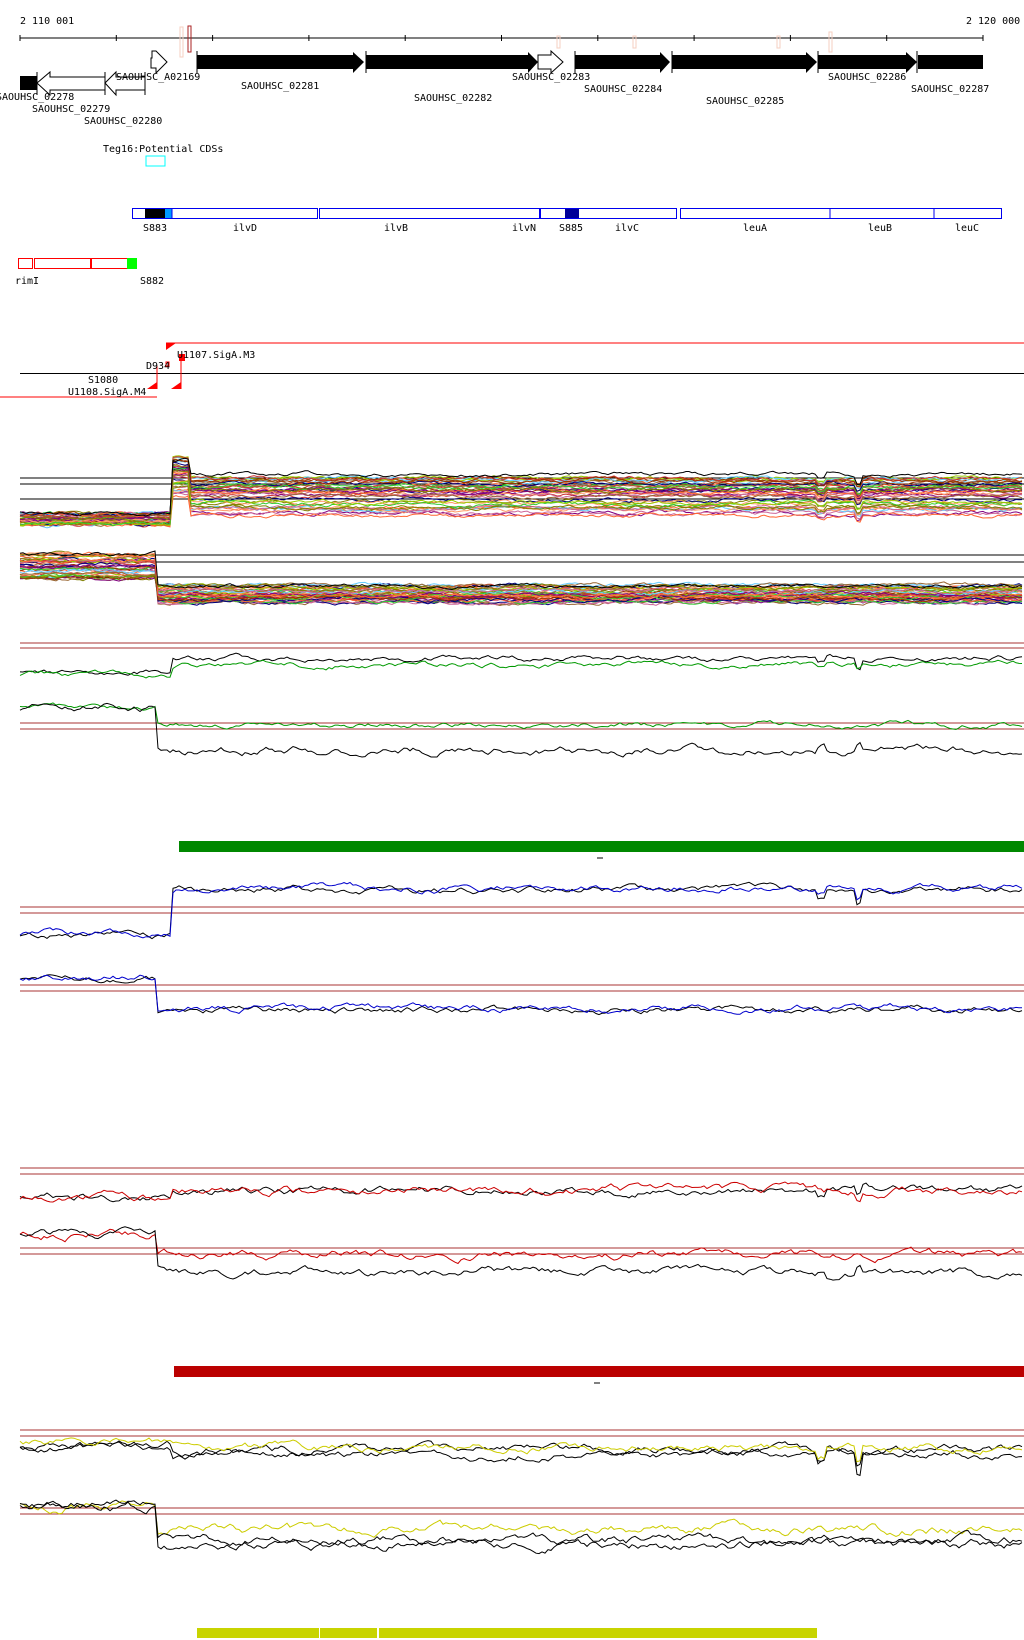  What do you see at coordinates (880, 228) in the screenshot?
I see `feature-label: leuB` at bounding box center [880, 228].